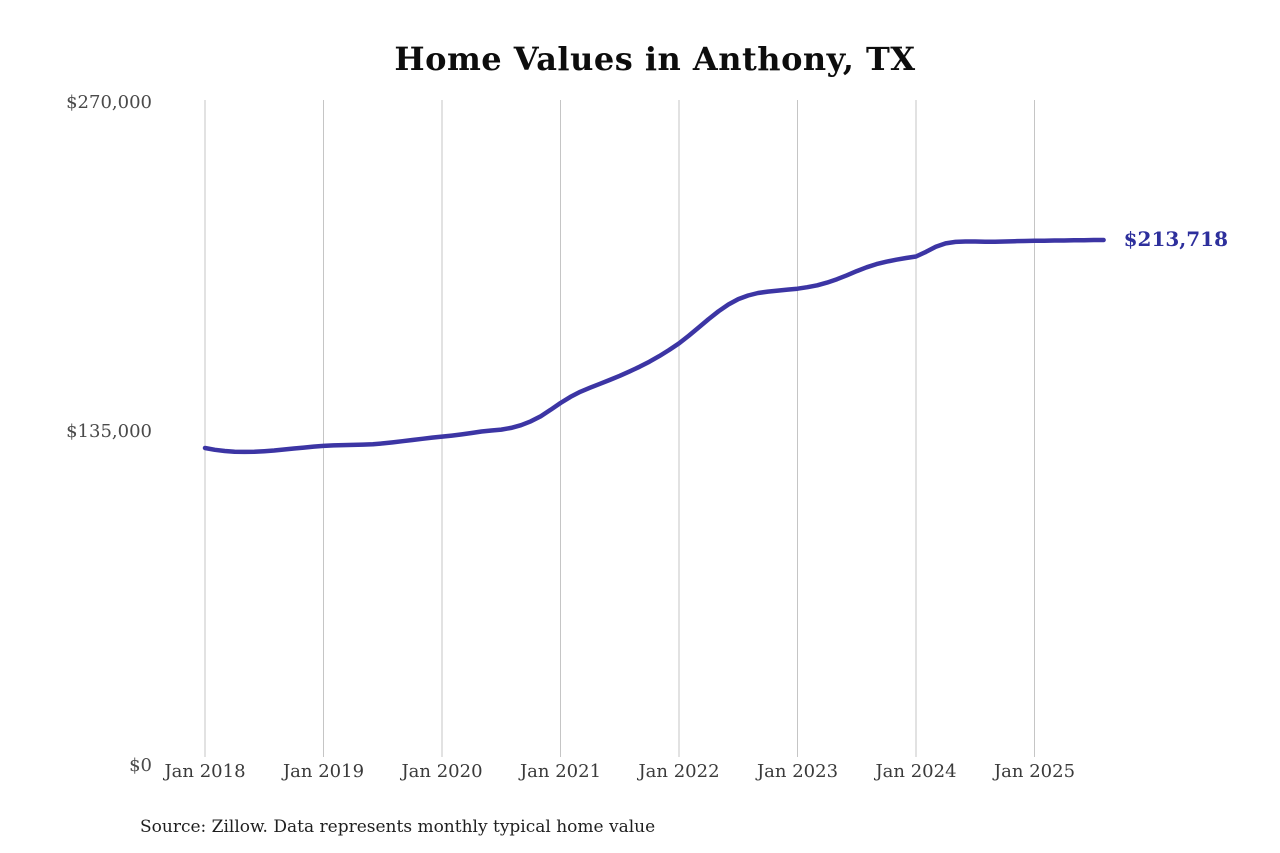 Image resolution: width=1280 pixels, height=853 pixels. I want to click on x-tick-label: Jan 2019, so click(323, 771).